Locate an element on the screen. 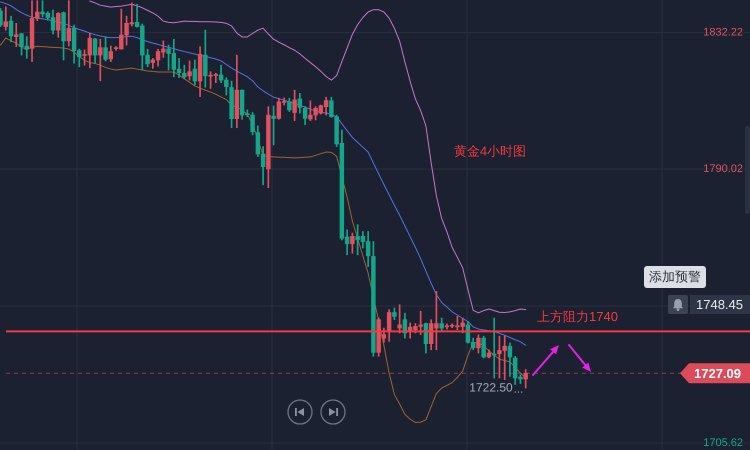  y-tick-label: 1790.02 is located at coordinates (723, 169).